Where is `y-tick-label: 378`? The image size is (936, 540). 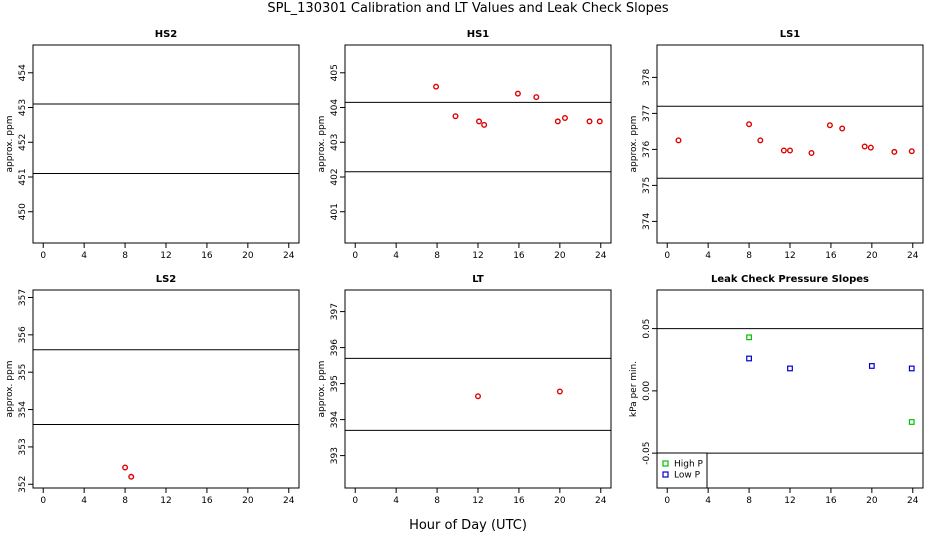 y-tick-label: 378 is located at coordinates (647, 77).